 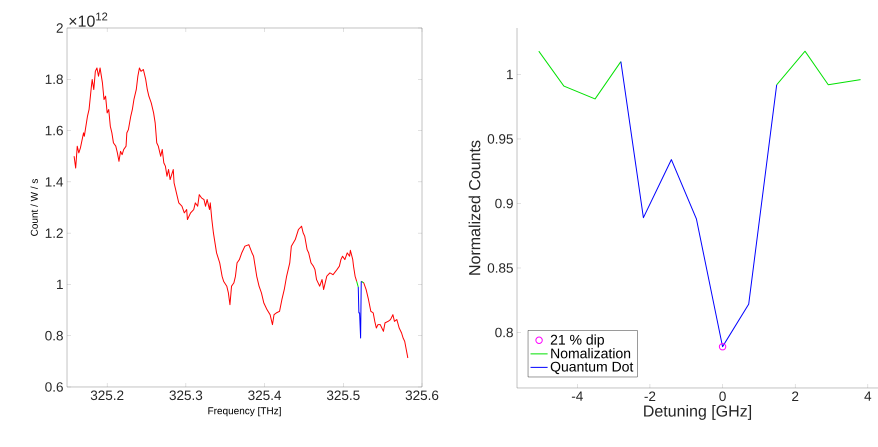 What do you see at coordinates (88, 19) in the screenshot?
I see `text: ×10$^{12}$` at bounding box center [88, 19].